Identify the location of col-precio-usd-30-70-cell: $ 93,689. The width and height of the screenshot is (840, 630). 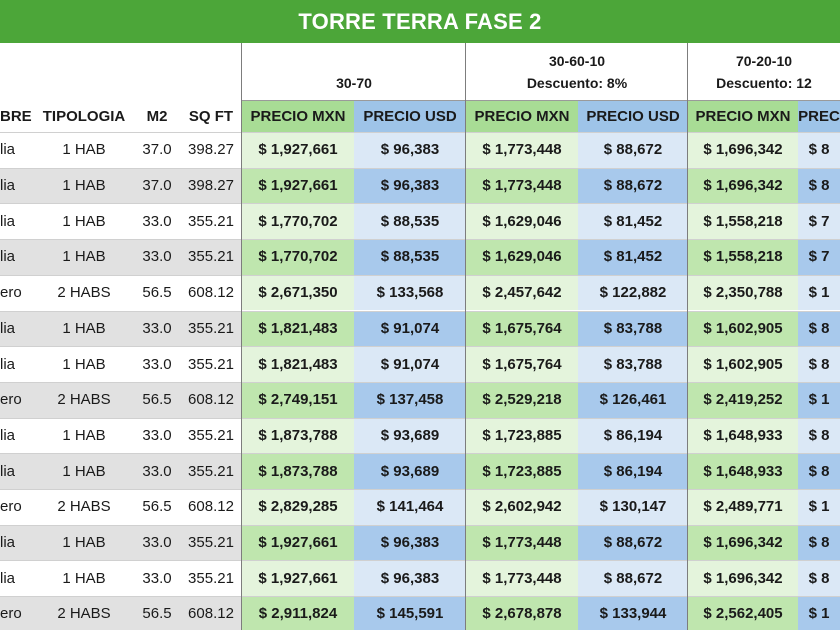
(410, 471).